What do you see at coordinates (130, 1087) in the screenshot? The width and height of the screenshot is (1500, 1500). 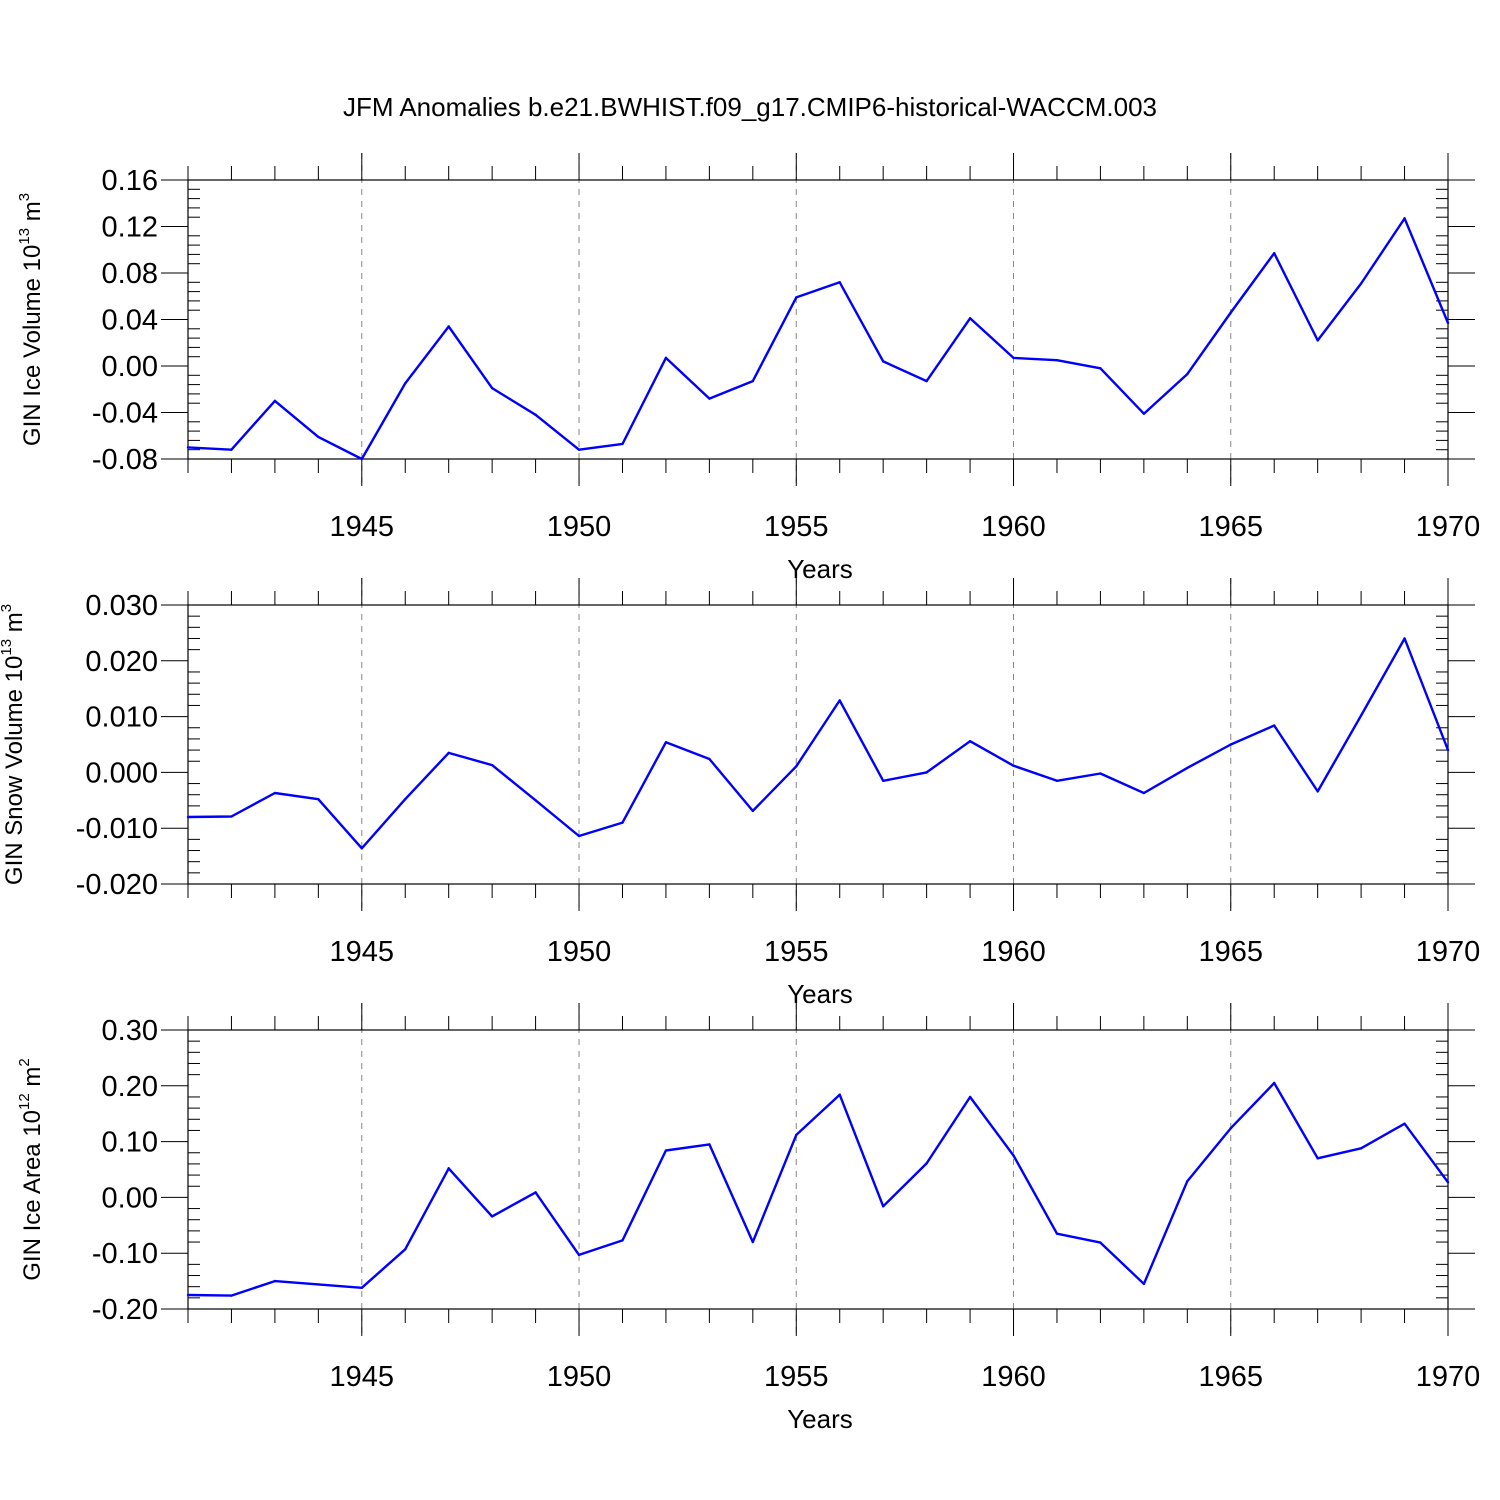 I see `y-tick-label: 0.20` at bounding box center [130, 1087].